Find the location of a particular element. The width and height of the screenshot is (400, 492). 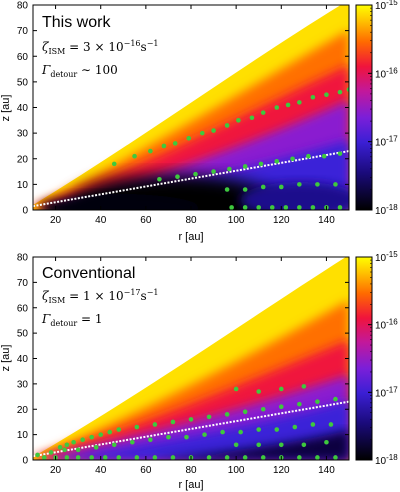

panel-title: Conventional is located at coordinates (88, 273).